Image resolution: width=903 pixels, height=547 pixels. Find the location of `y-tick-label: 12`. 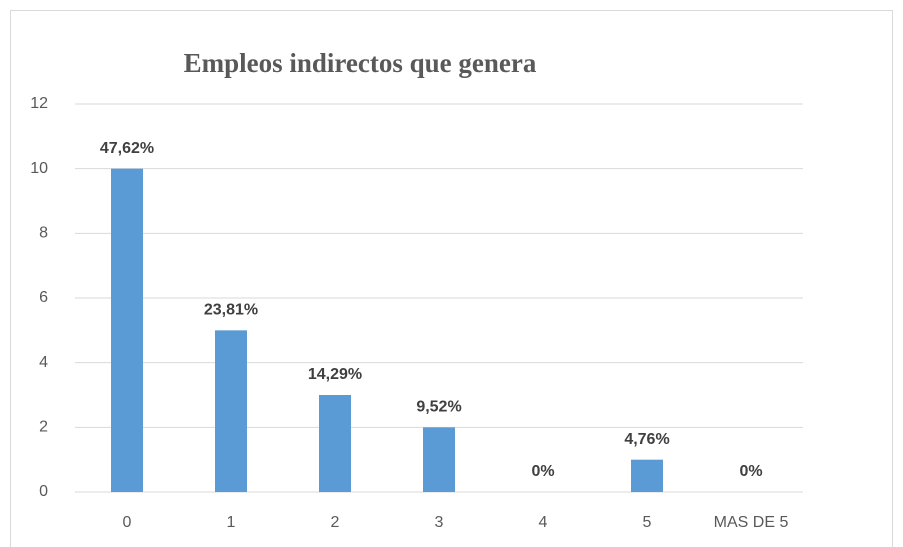

y-tick-label: 12 is located at coordinates (39, 103).